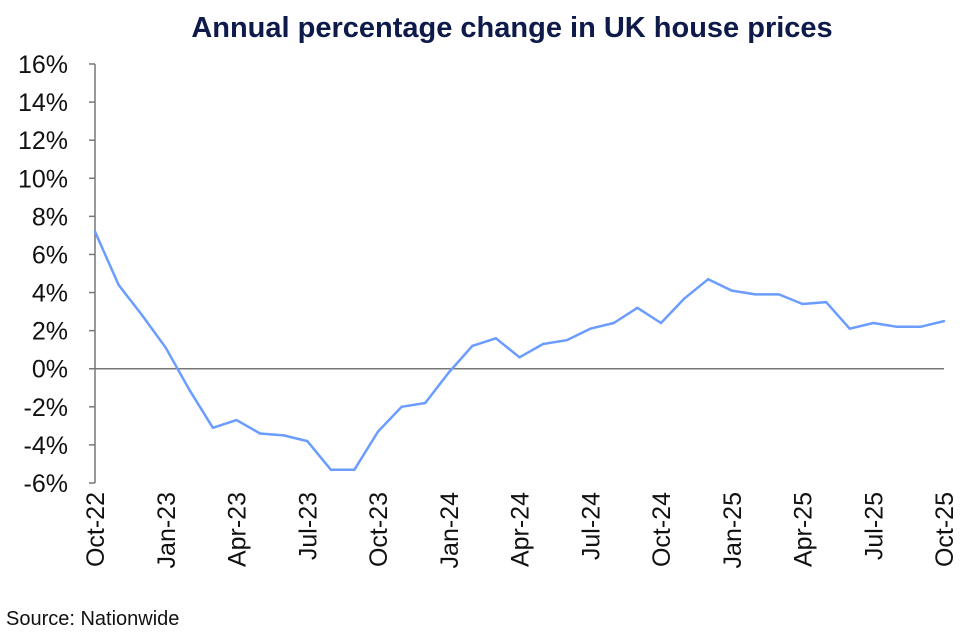 This screenshot has height=636, width=974. I want to click on y-tick-label: 2%, so click(50, 332).